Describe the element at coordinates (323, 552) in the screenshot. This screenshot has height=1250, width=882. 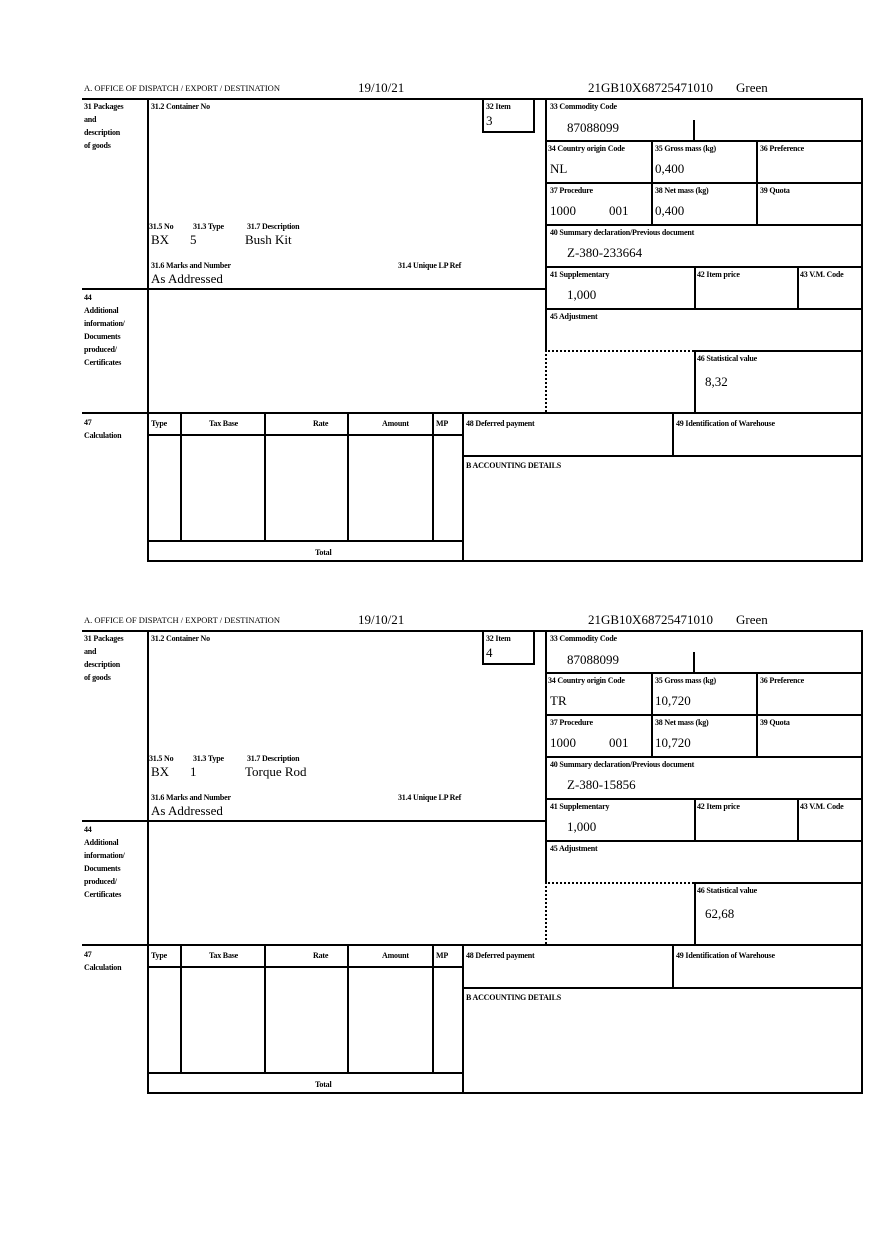
I see `total-label: Total` at that location.